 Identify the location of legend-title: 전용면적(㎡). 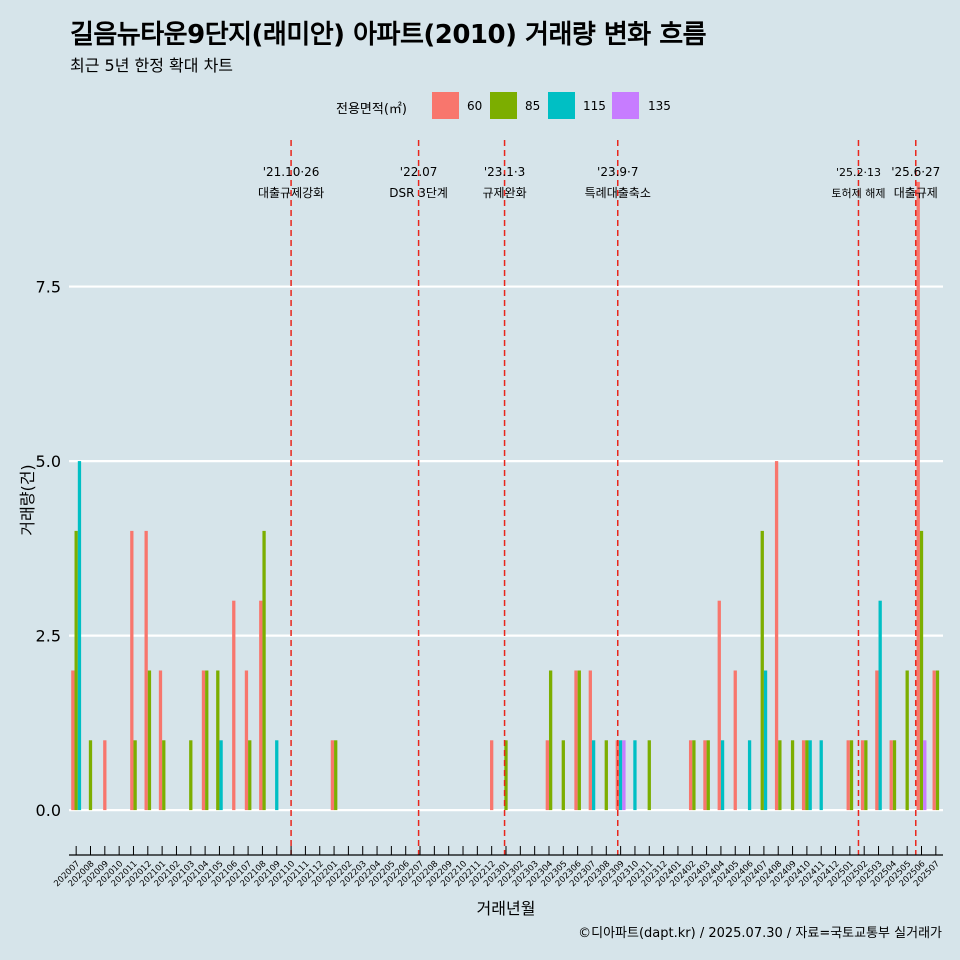
(371, 109).